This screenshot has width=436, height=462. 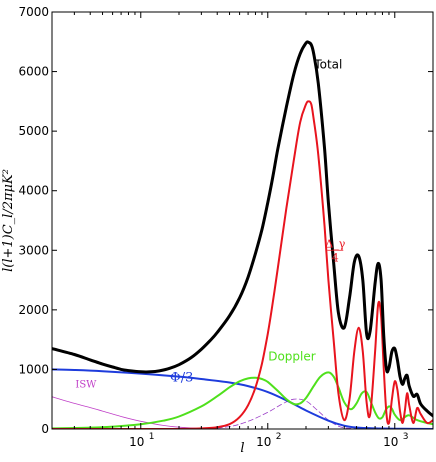 What do you see at coordinates (33, 191) in the screenshot?
I see `y-tick-label: 4000` at bounding box center [33, 191].